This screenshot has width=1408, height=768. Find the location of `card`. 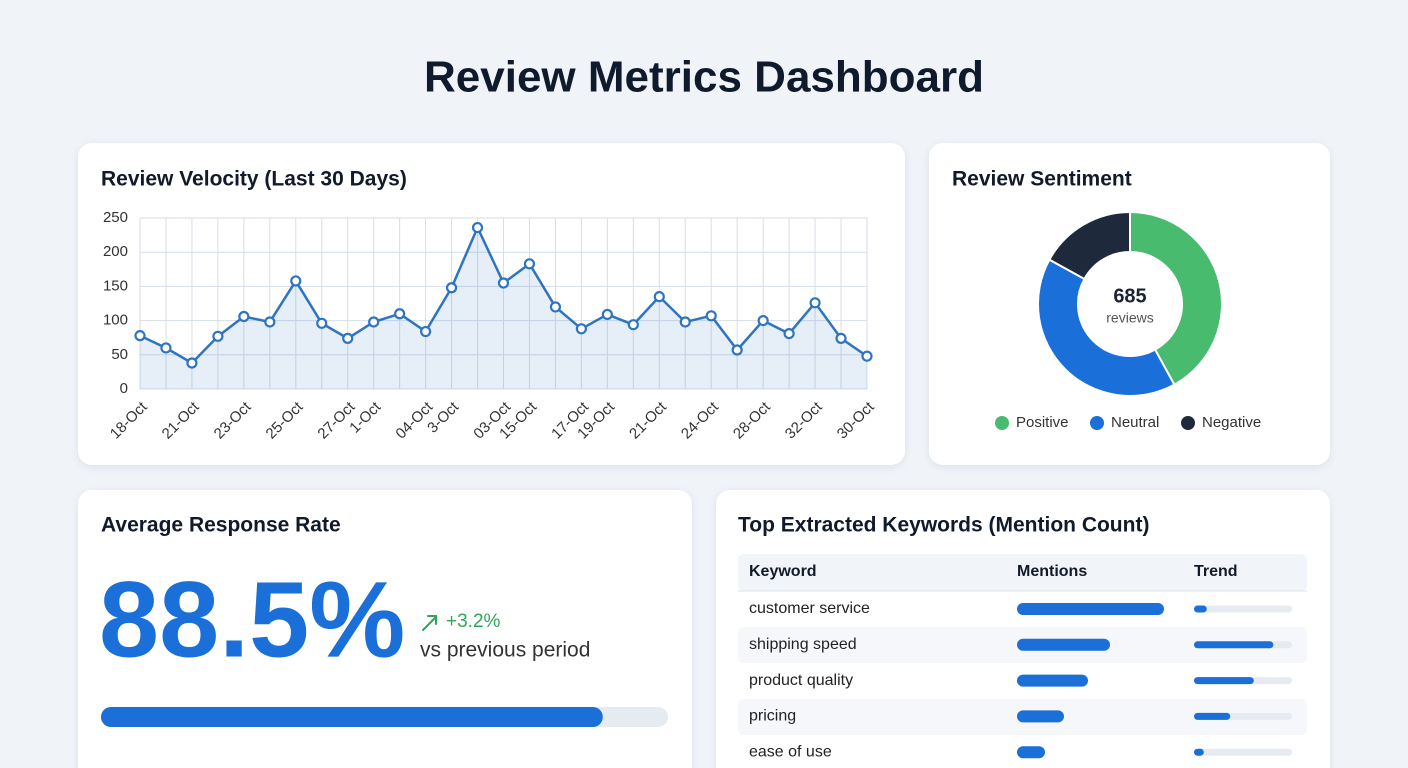

card is located at coordinates (1129, 304).